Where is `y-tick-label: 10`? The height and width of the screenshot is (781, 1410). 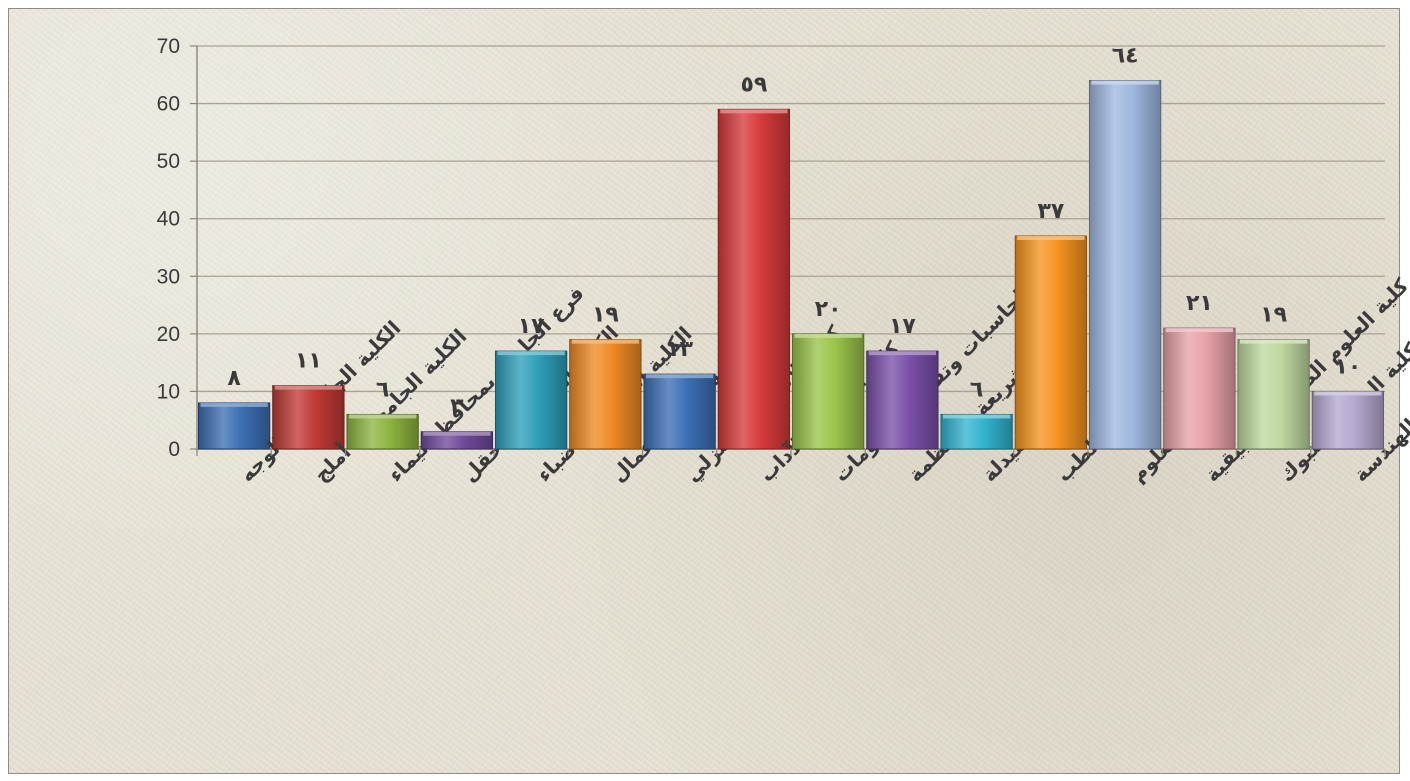
y-tick-label: 10 is located at coordinates (168, 391).